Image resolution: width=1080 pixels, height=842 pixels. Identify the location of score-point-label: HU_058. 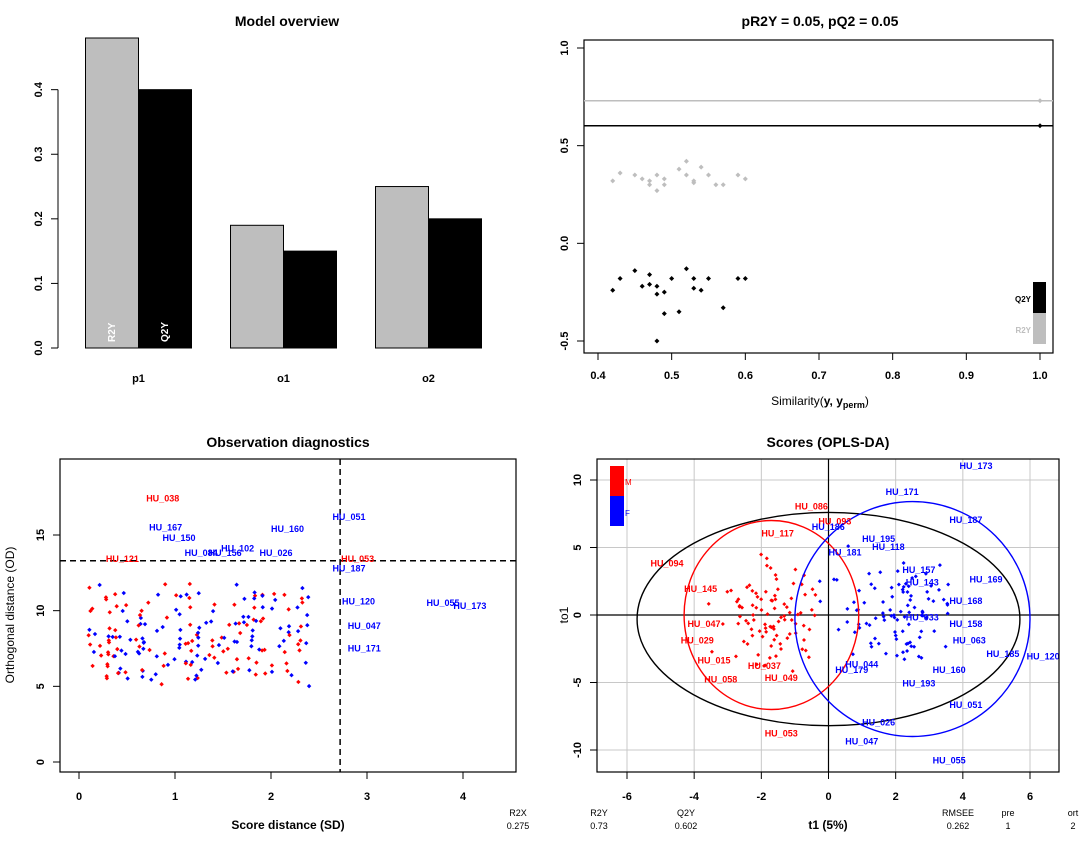
(720, 680).